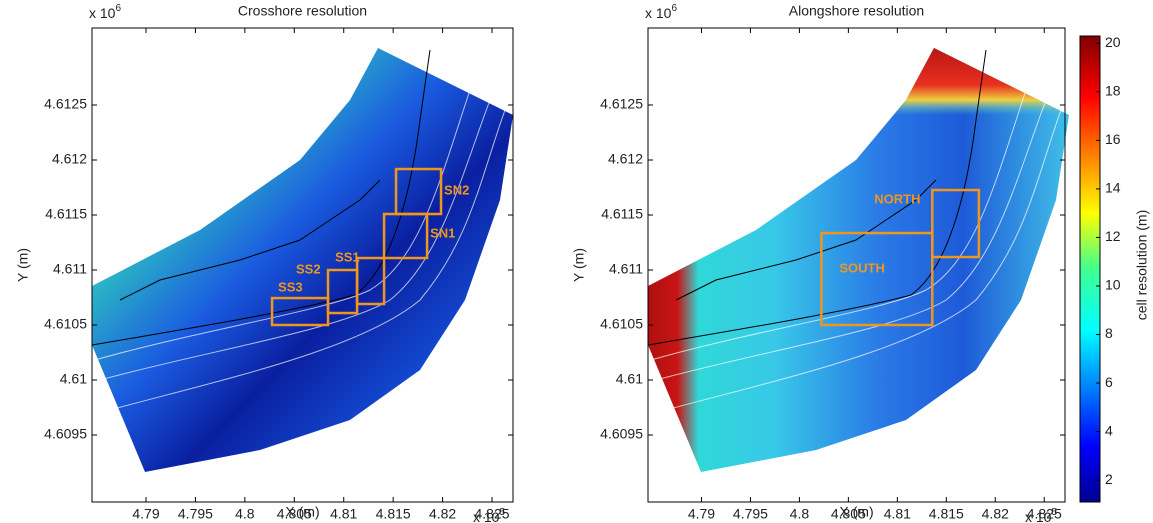 The image size is (1153, 523). I want to click on region-label: SS1, so click(347, 256).